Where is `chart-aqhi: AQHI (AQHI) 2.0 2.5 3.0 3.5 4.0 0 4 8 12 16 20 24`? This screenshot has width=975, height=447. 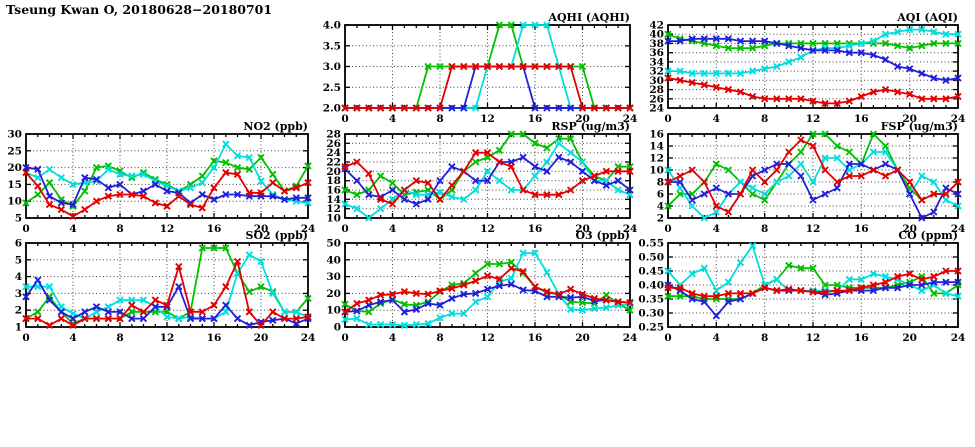 chart-aqhi: AQHI (AQHI) 2.0 2.5 3.0 3.5 4.0 0 4 8 12 16 20 24 is located at coordinates (479, 70).